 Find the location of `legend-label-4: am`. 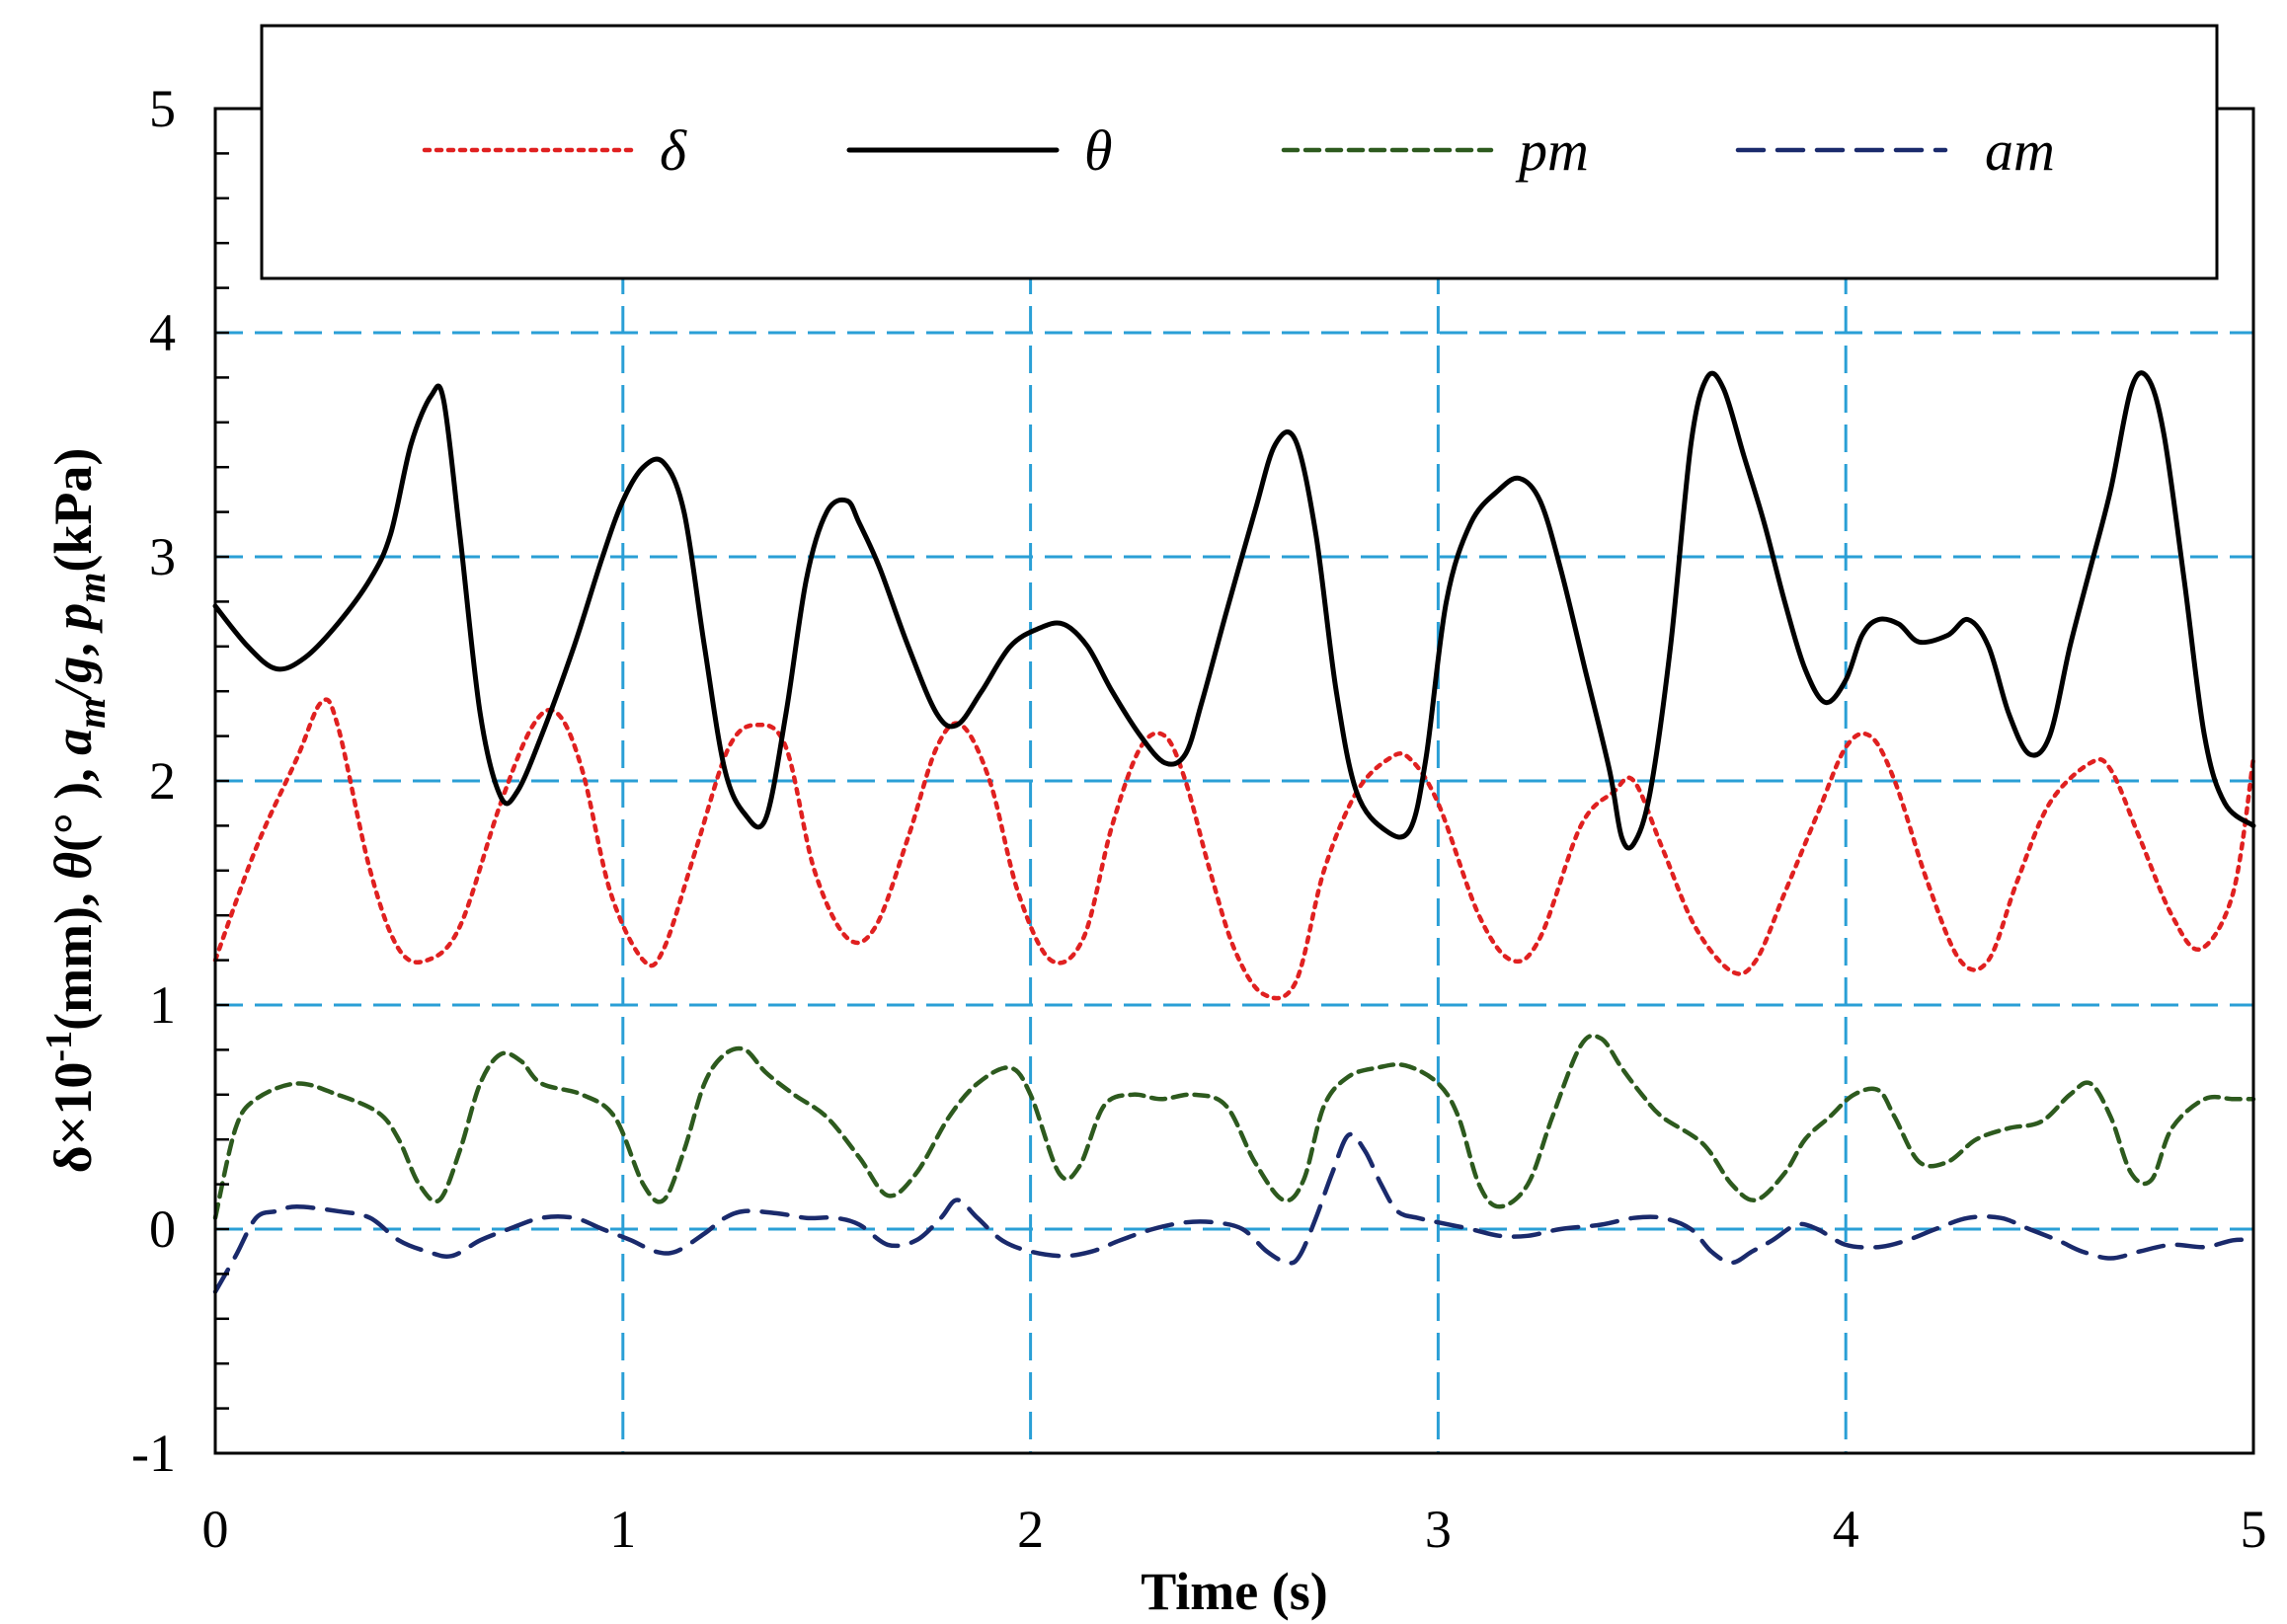

legend-label-4: am is located at coordinates (2020, 150).